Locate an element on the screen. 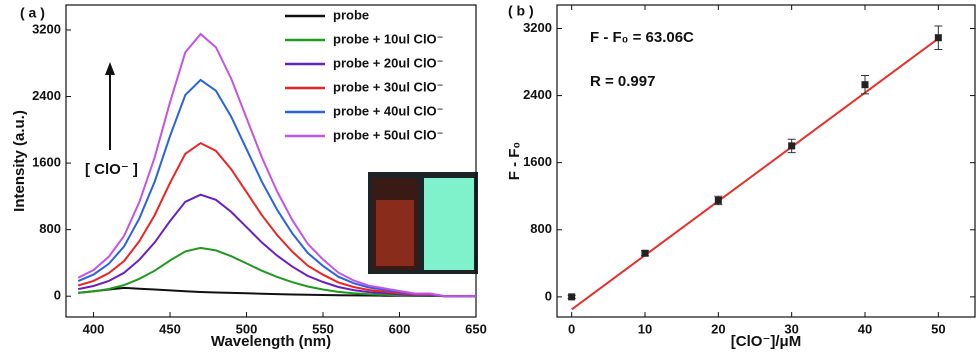 This screenshot has height=354, width=980. x-tick-label: 40 is located at coordinates (865, 328).